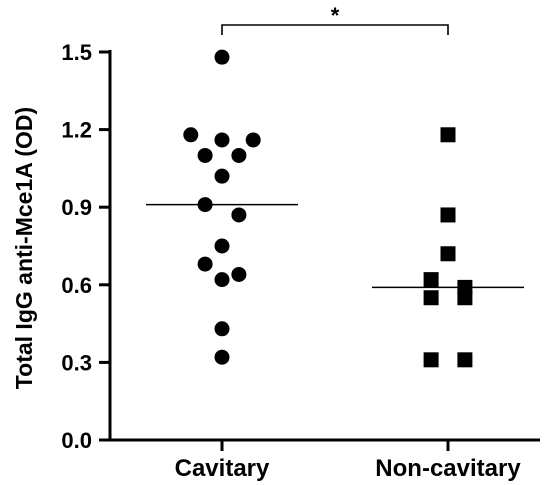 Image resolution: width=558 pixels, height=485 pixels. Describe the element at coordinates (335, 29) in the screenshot. I see `significance-line` at that location.